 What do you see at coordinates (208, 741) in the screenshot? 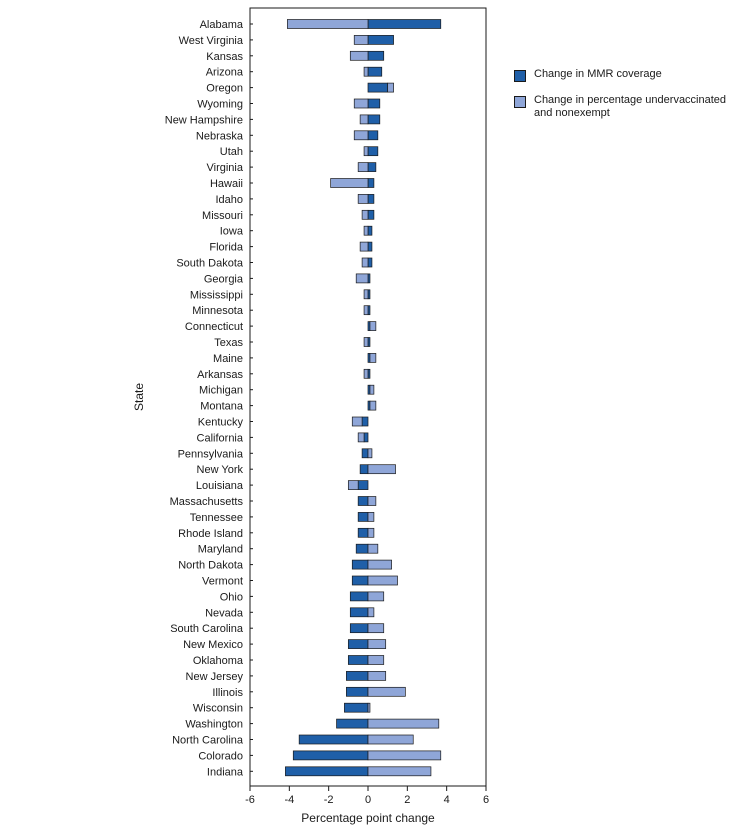
I see `state-label: North Carolina` at bounding box center [208, 741].